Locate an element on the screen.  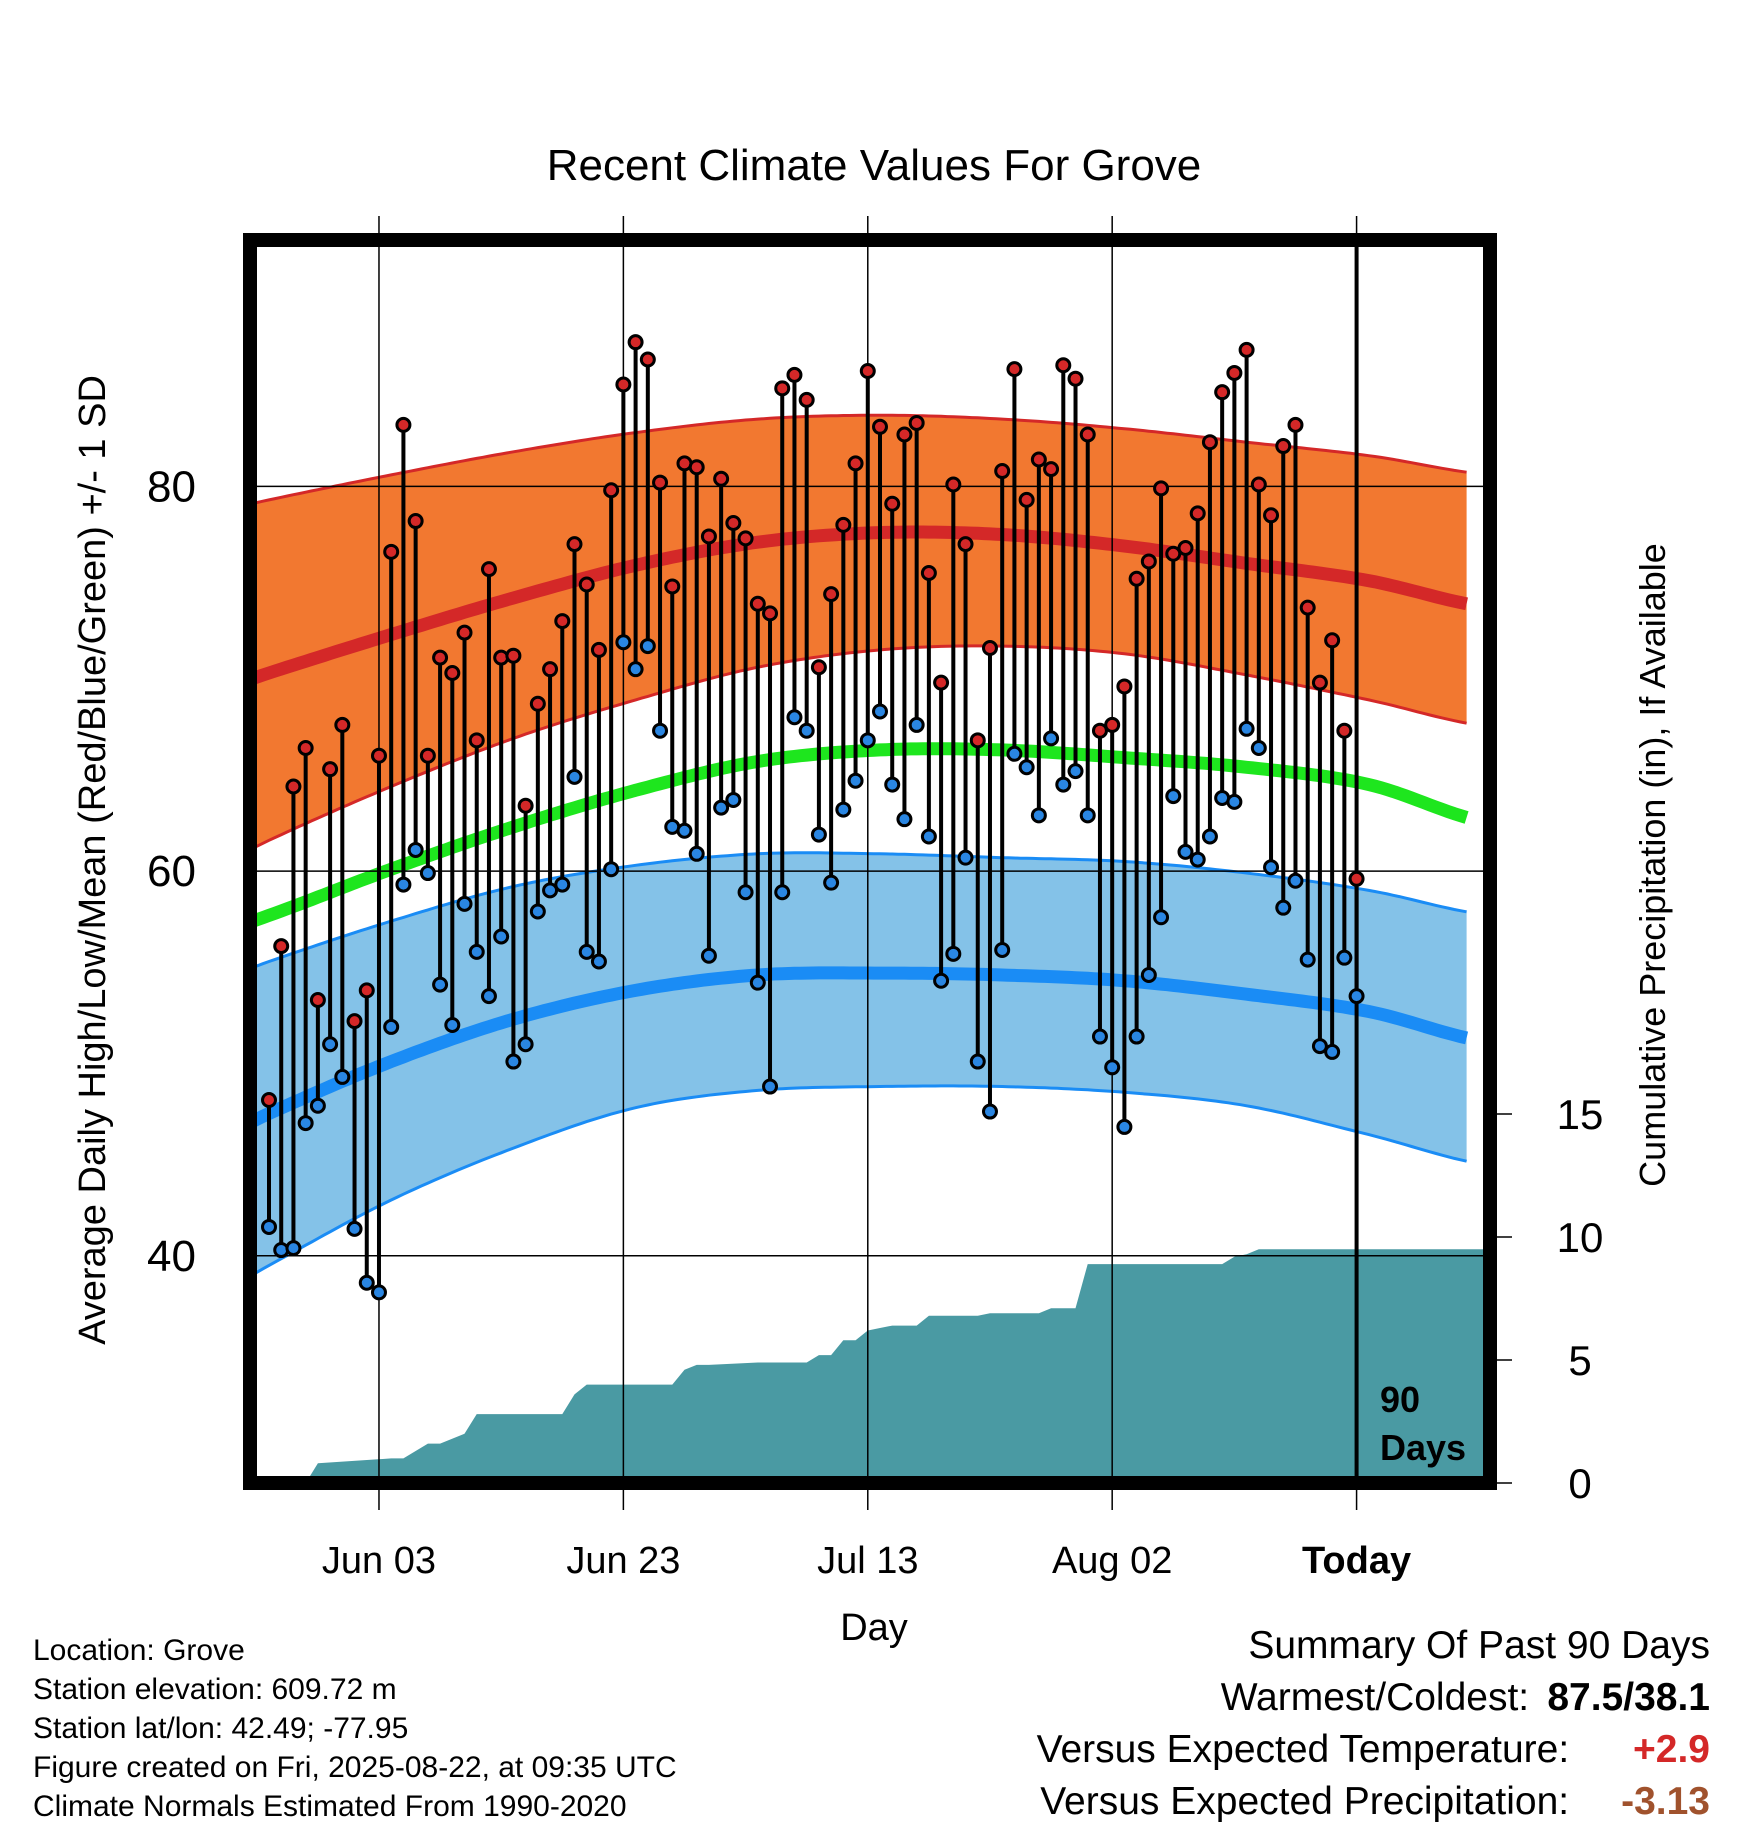
x-axis-label: Day is located at coordinates (874, 1628).